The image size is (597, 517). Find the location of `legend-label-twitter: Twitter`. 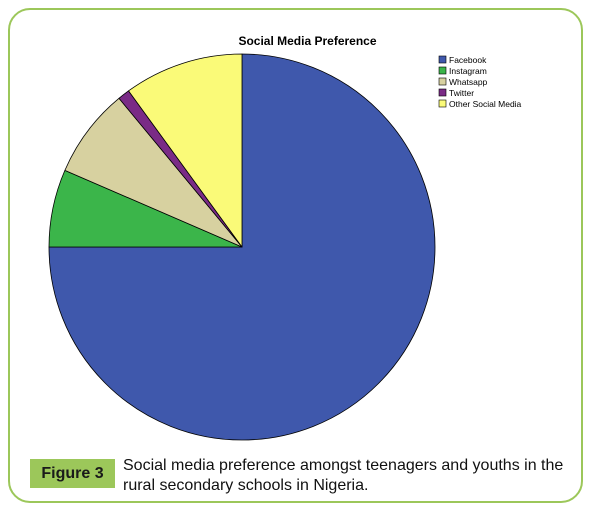

legend-label-twitter: Twitter is located at coordinates (461, 93).